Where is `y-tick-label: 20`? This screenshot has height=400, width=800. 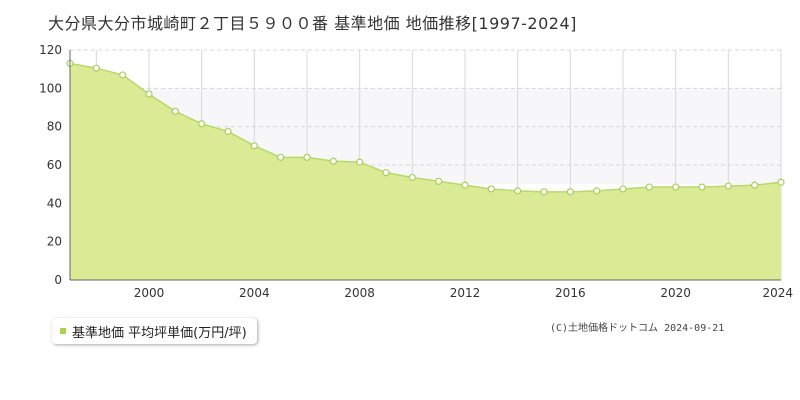
y-tick-label: 20 is located at coordinates (54, 242).